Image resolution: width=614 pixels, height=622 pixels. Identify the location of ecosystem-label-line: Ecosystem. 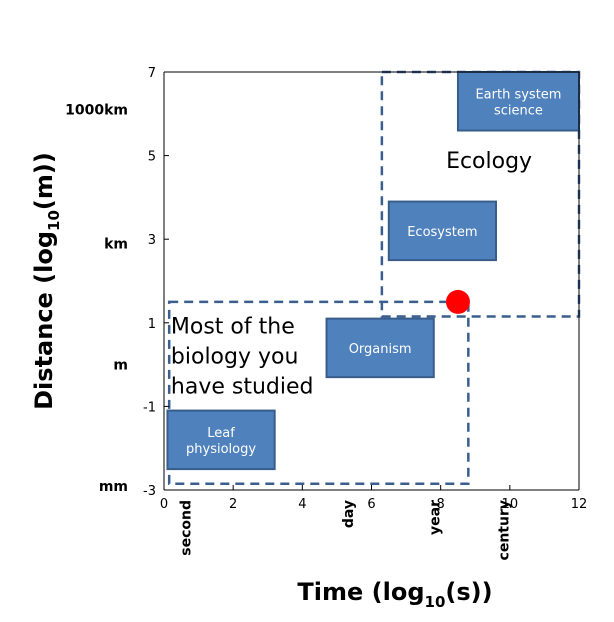
(442, 232).